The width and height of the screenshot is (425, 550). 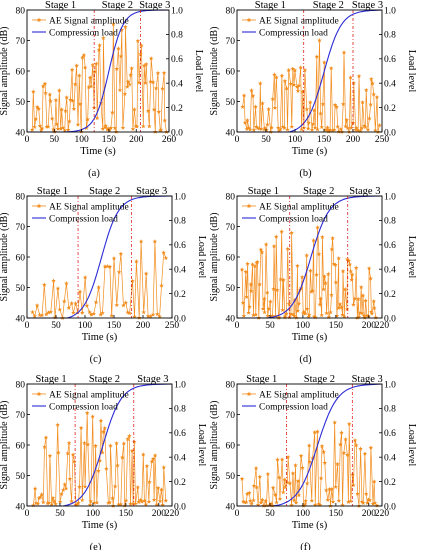 What do you see at coordinates (96, 546) in the screenshot?
I see `panel-caption: (e)` at bounding box center [96, 546].